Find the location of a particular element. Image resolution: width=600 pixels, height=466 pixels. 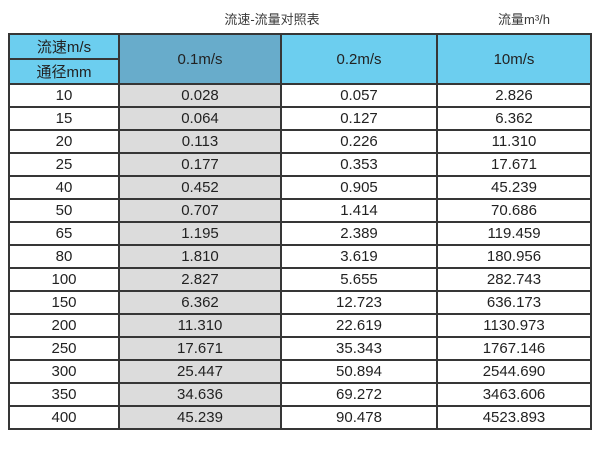

flow-0.1-cell: 0.064 is located at coordinates (200, 118).